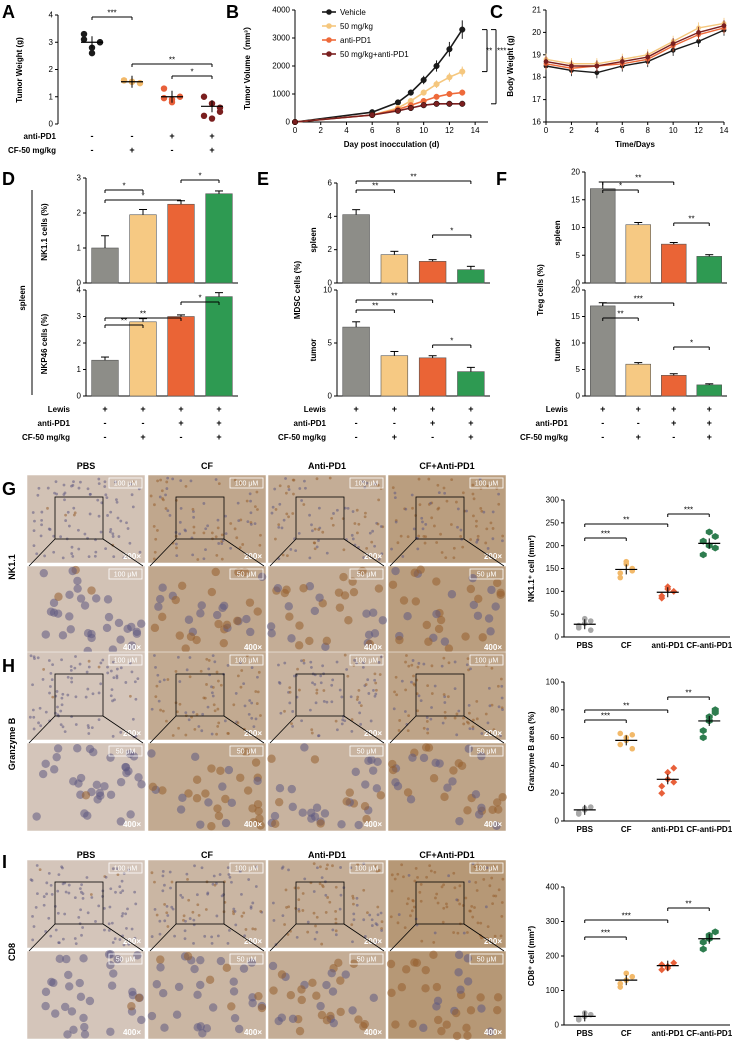  I want to click on column-header: CF, so click(207, 855).